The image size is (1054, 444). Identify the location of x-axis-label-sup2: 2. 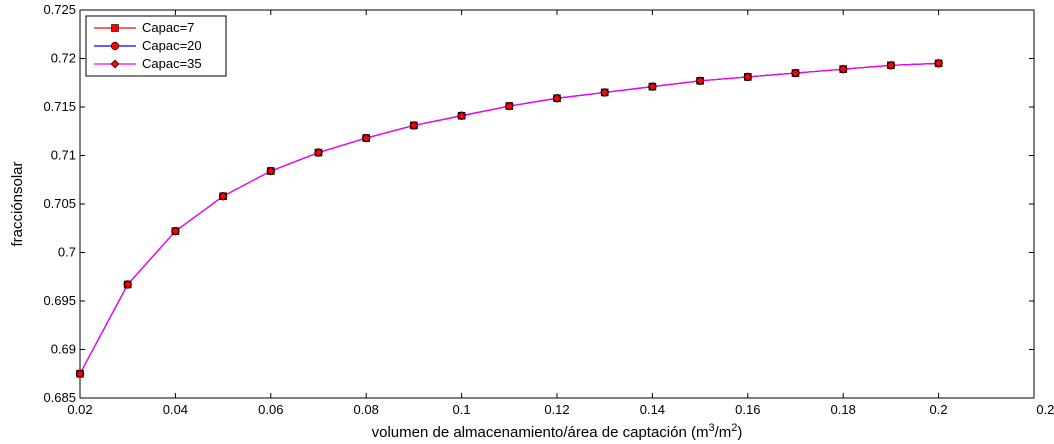
(734, 428).